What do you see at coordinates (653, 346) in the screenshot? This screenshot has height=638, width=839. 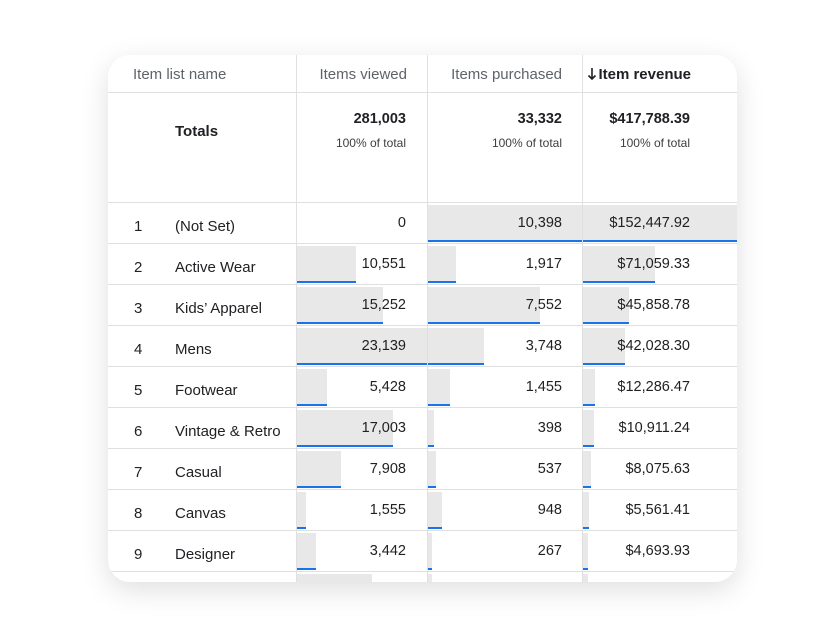 I see `cell-value: $42,028.30` at bounding box center [653, 346].